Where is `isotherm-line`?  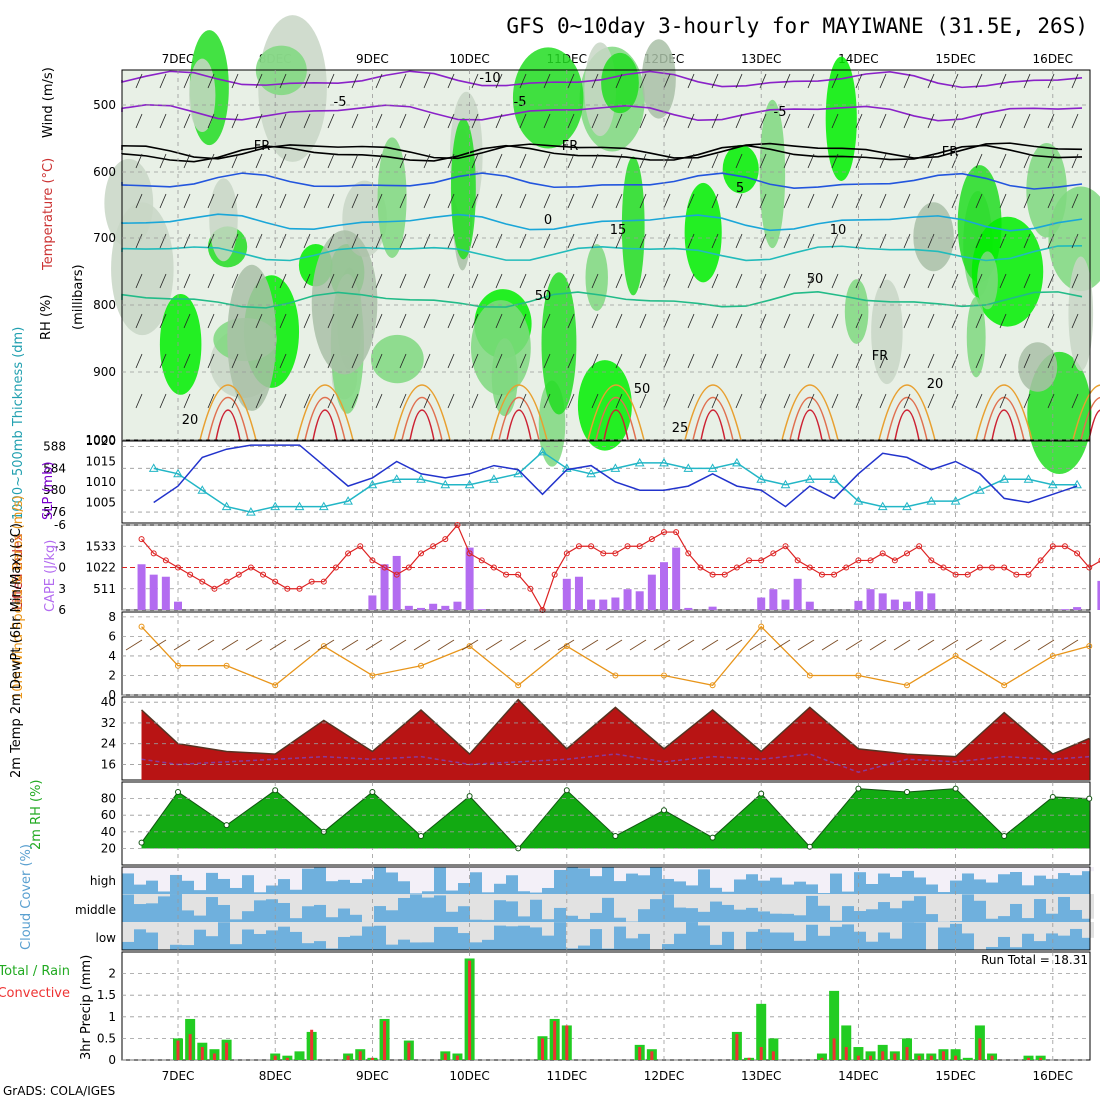 isotherm-line is located at coordinates (602, 253).